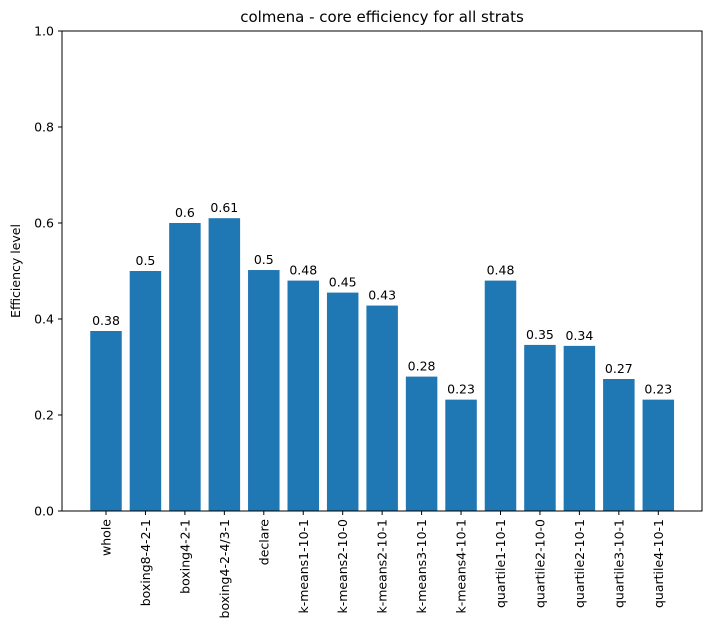 This screenshot has width=711, height=640. Describe the element at coordinates (106, 320) in the screenshot. I see `data-label: 0.38` at that location.